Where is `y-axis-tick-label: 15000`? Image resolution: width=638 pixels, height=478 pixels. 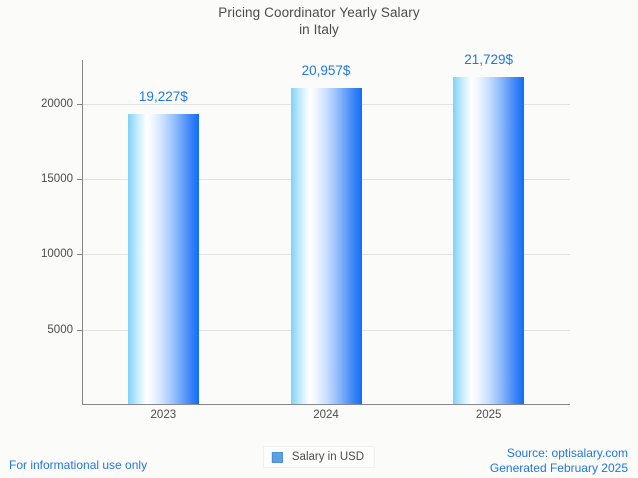 y-axis-tick-label: 15000 is located at coordinates (57, 179).